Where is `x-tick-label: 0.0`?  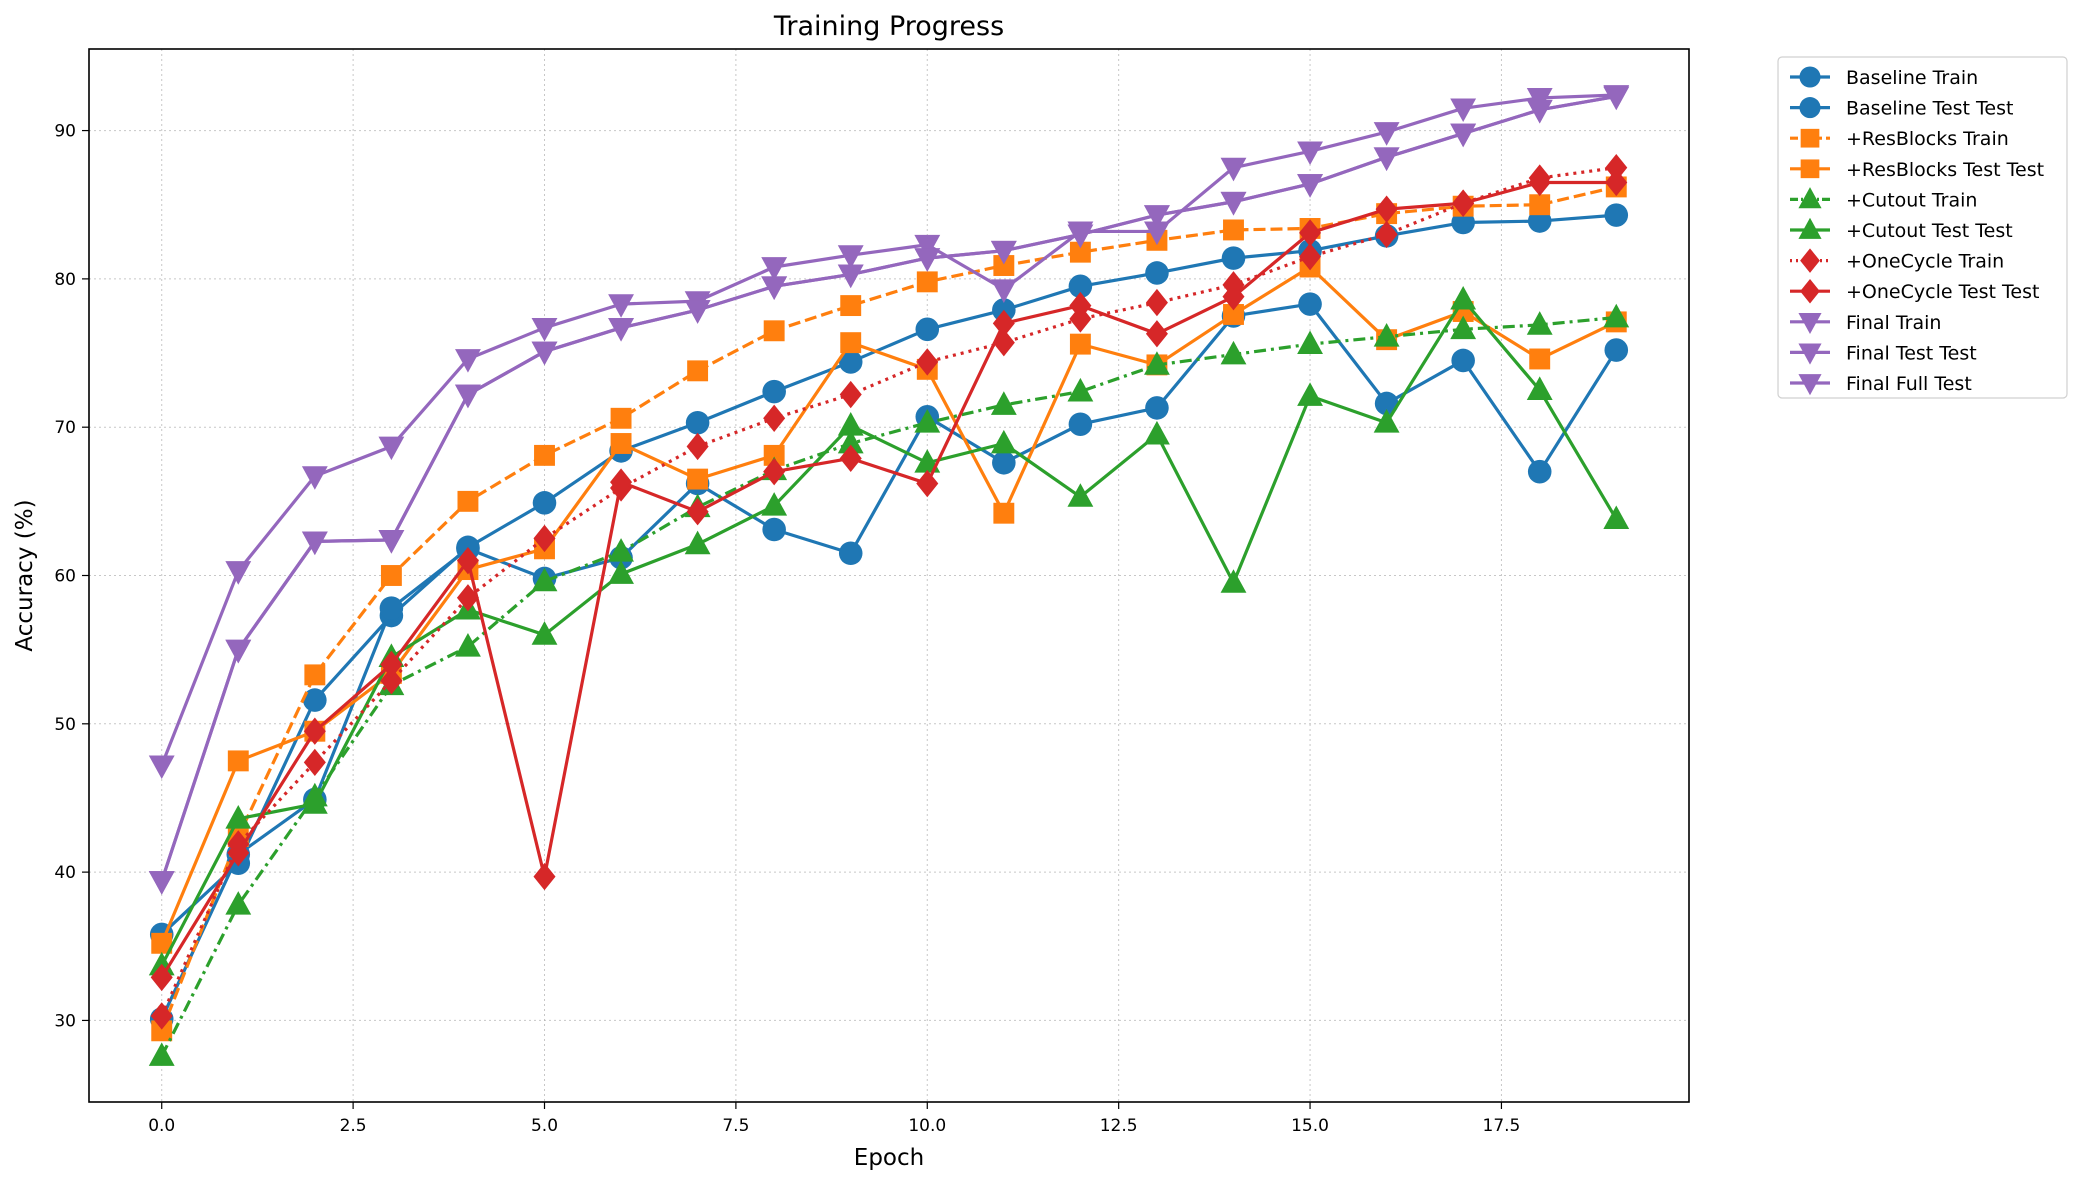 x-tick-label: 0.0 is located at coordinates (161, 1126).